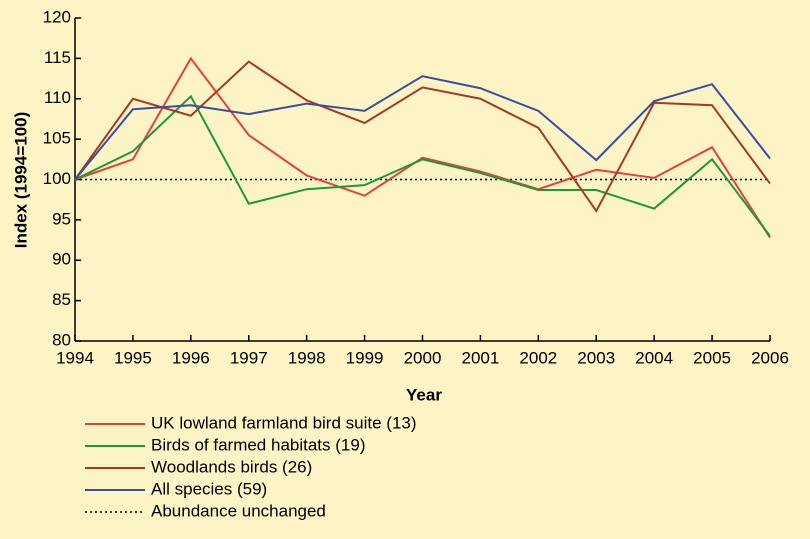  What do you see at coordinates (191, 357) in the screenshot?
I see `x-tick-label: 1996` at bounding box center [191, 357].